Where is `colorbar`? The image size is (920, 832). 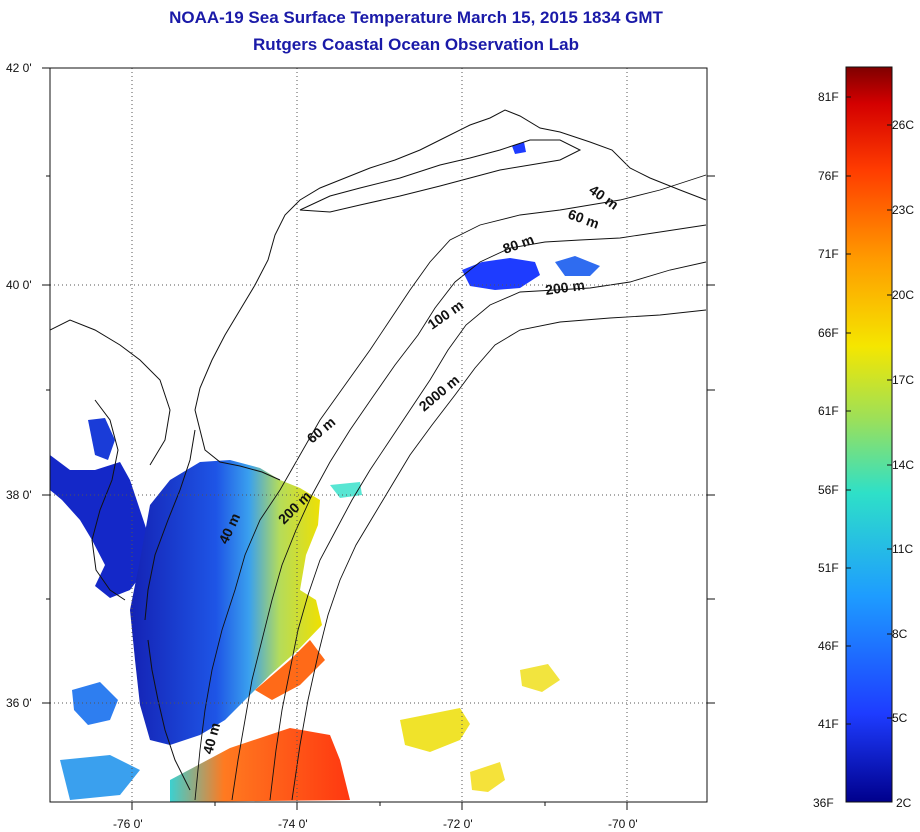
colorbar is located at coordinates (869, 434).